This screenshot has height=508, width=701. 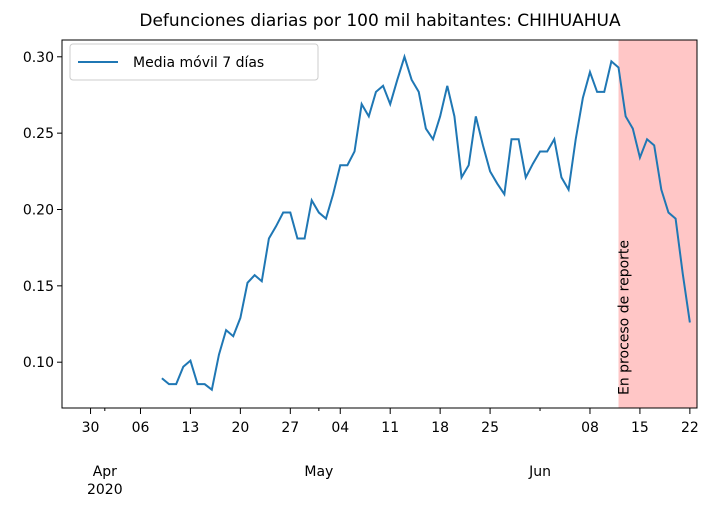 What do you see at coordinates (105, 490) in the screenshot?
I see `year-label: 2020` at bounding box center [105, 490].